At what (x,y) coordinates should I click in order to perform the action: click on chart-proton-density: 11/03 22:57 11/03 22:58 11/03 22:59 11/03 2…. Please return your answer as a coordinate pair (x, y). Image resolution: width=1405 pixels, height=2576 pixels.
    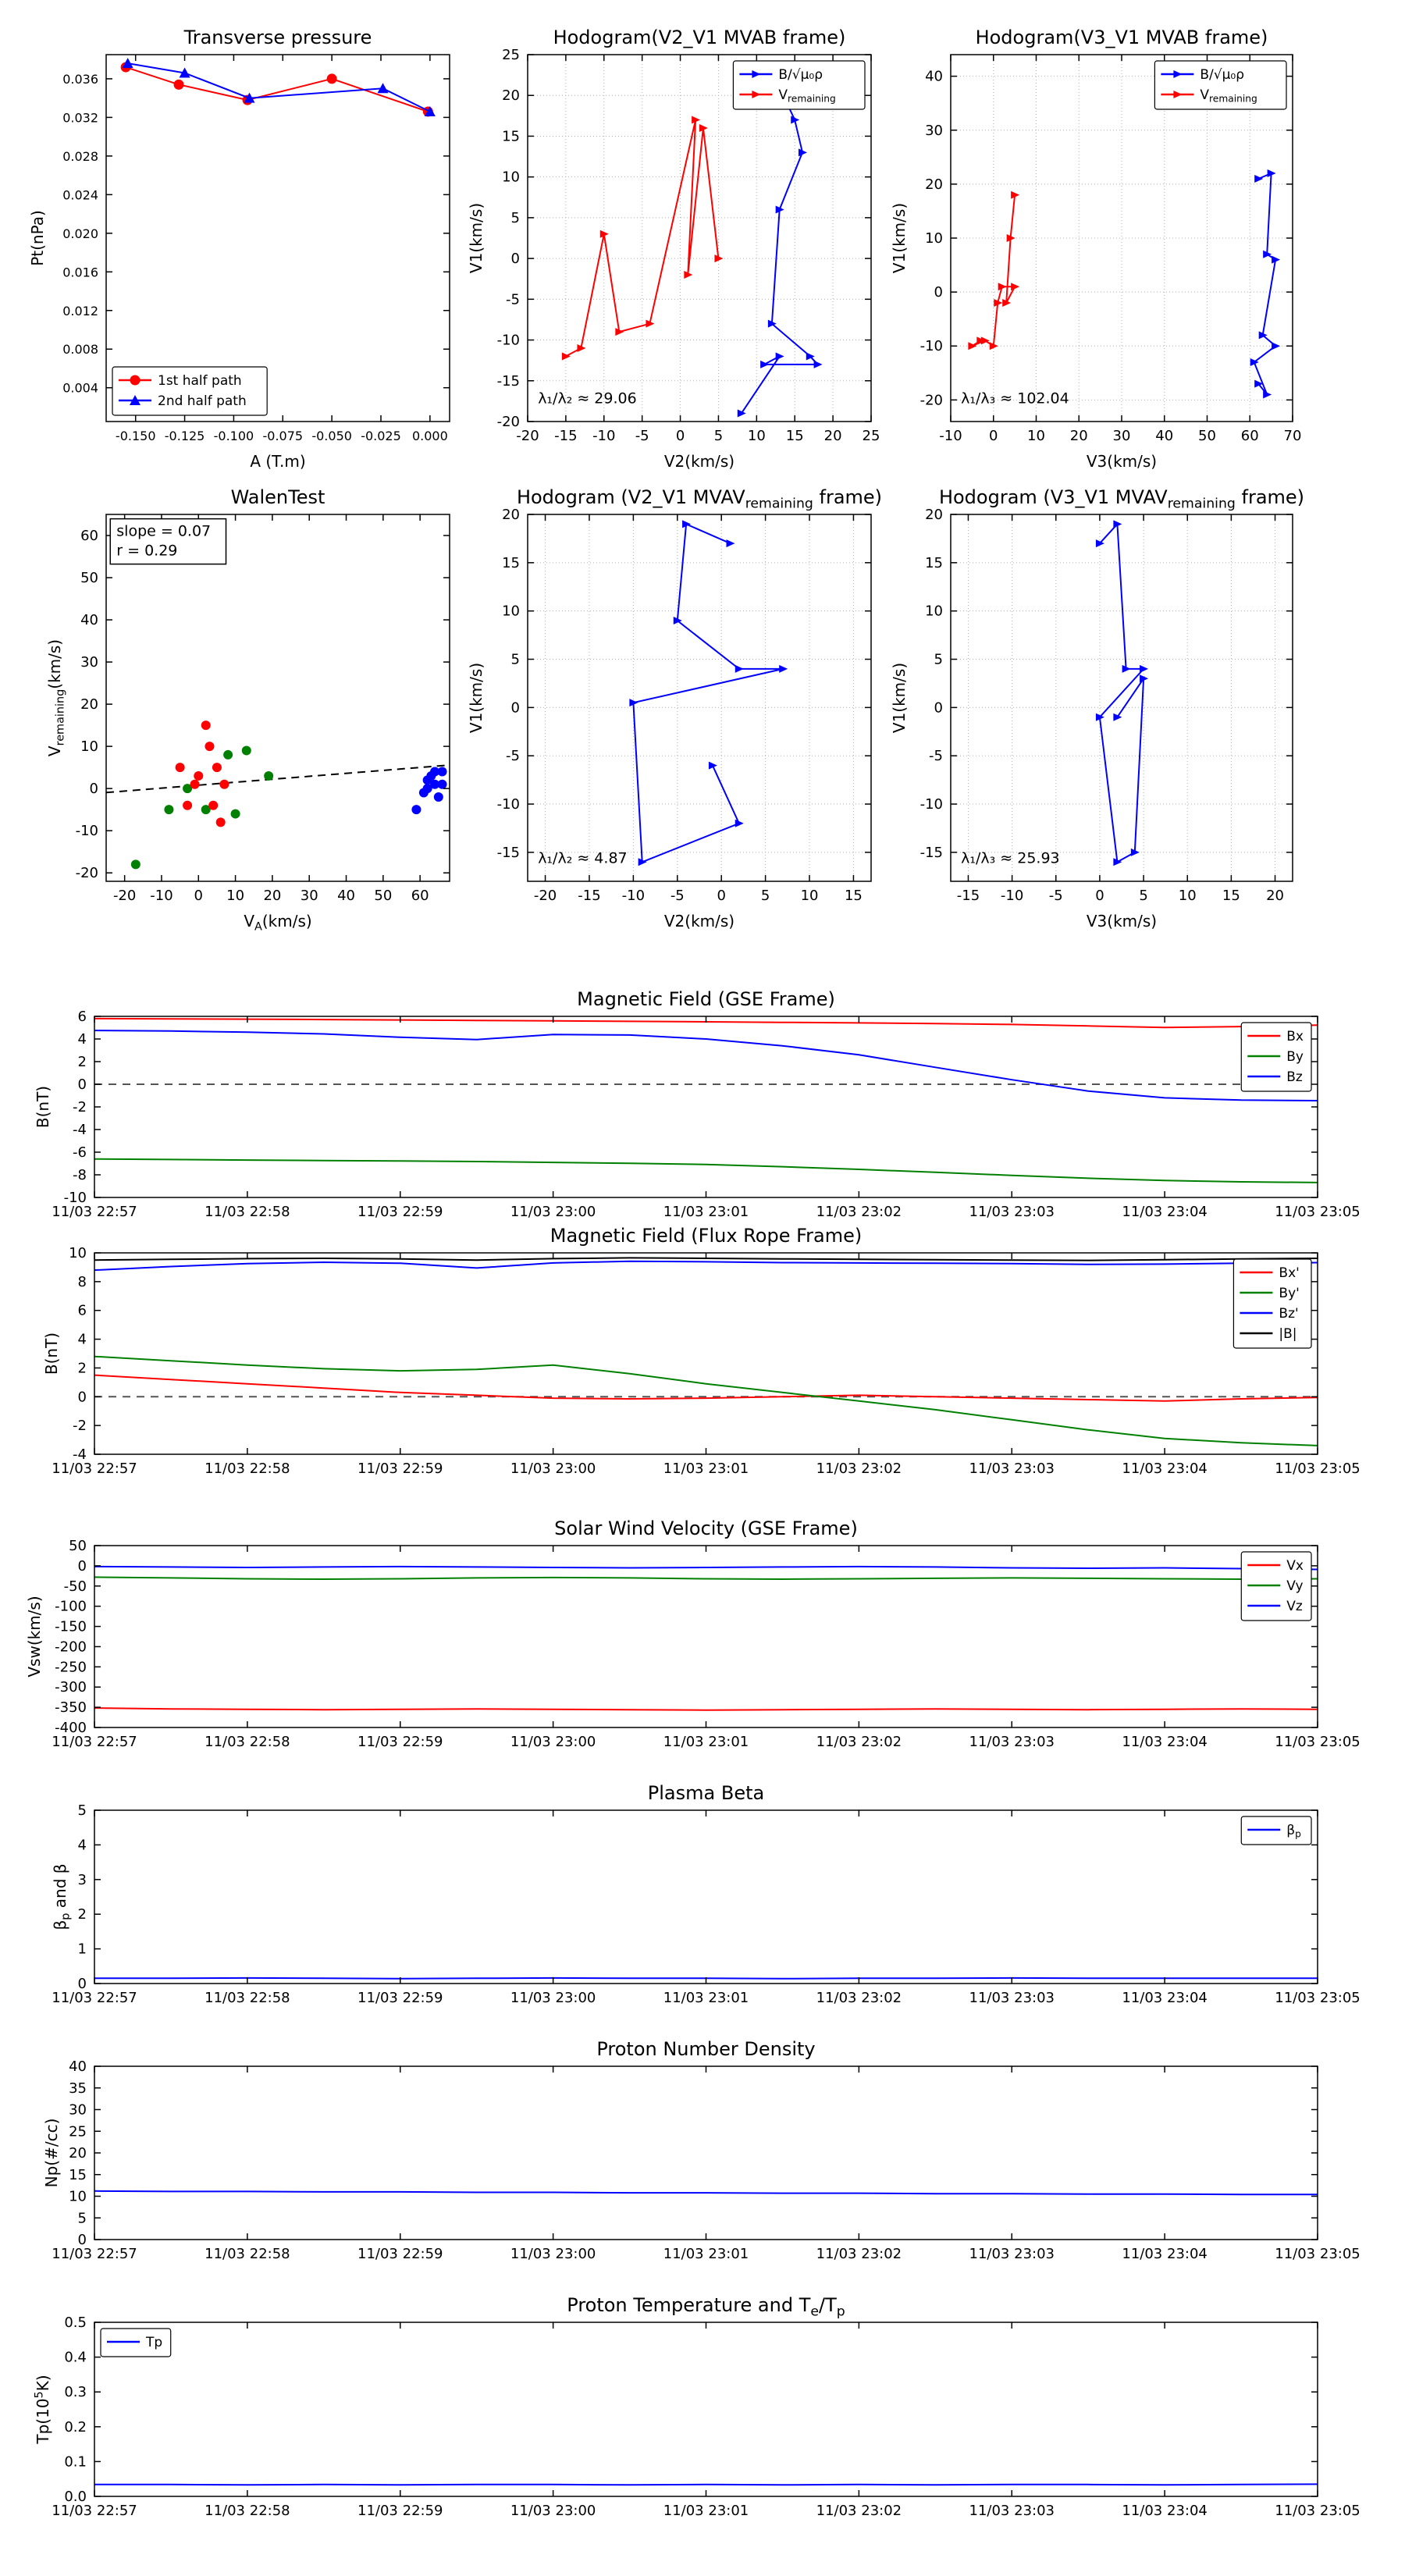
    Looking at the image, I should click on (702, 2150).